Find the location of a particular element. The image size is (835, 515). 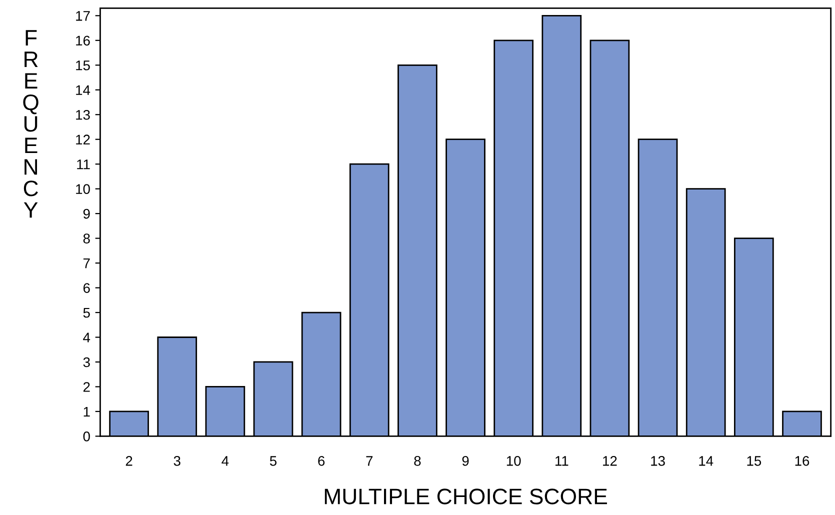

x-tick-label: 13 is located at coordinates (658, 461).